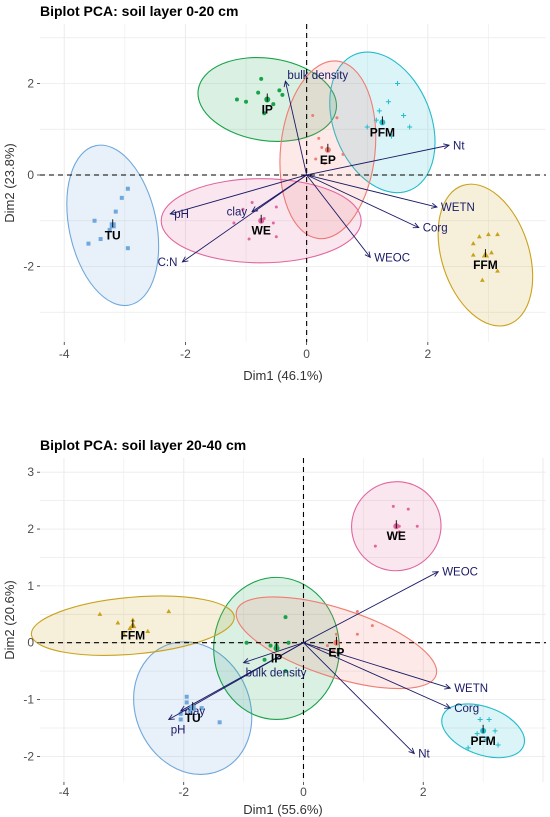  I want to click on variable-label: WEOC, so click(392, 258).